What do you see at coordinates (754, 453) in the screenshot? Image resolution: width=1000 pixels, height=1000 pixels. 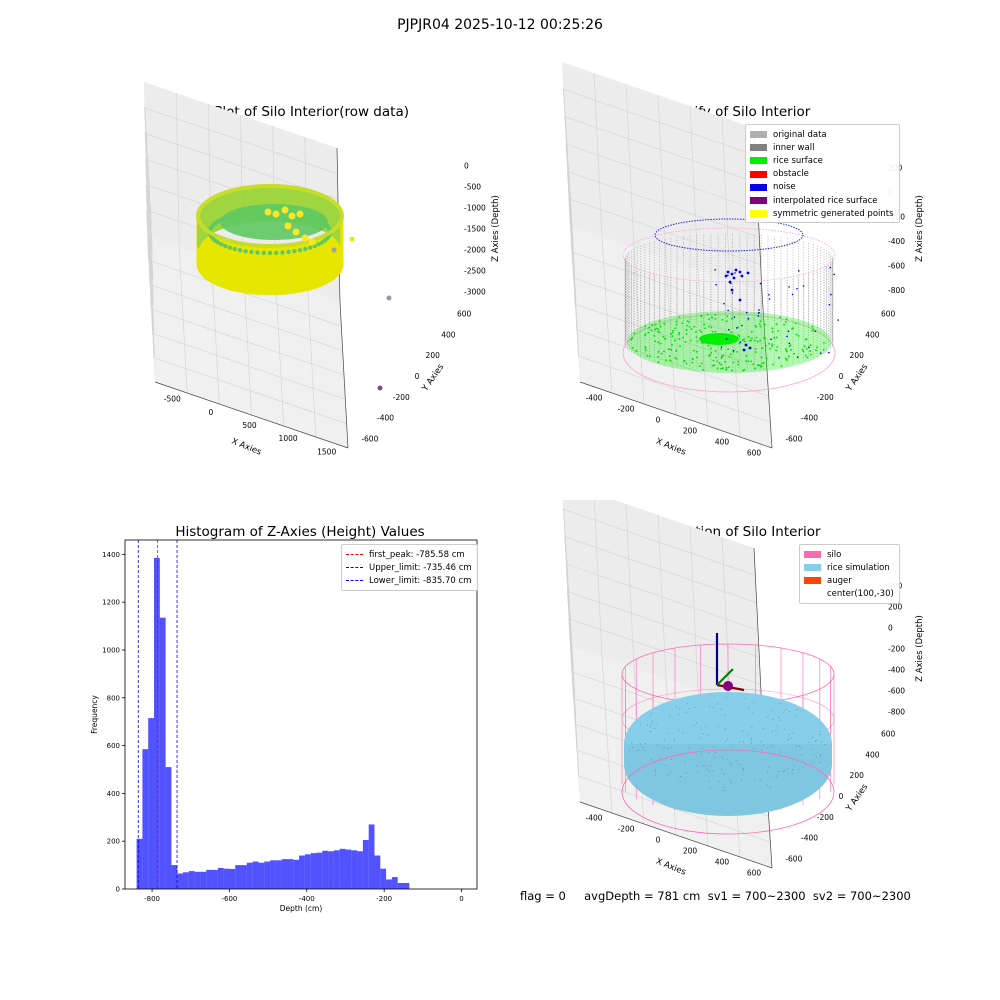 I see `p2-x-tick: 600` at bounding box center [754, 453].